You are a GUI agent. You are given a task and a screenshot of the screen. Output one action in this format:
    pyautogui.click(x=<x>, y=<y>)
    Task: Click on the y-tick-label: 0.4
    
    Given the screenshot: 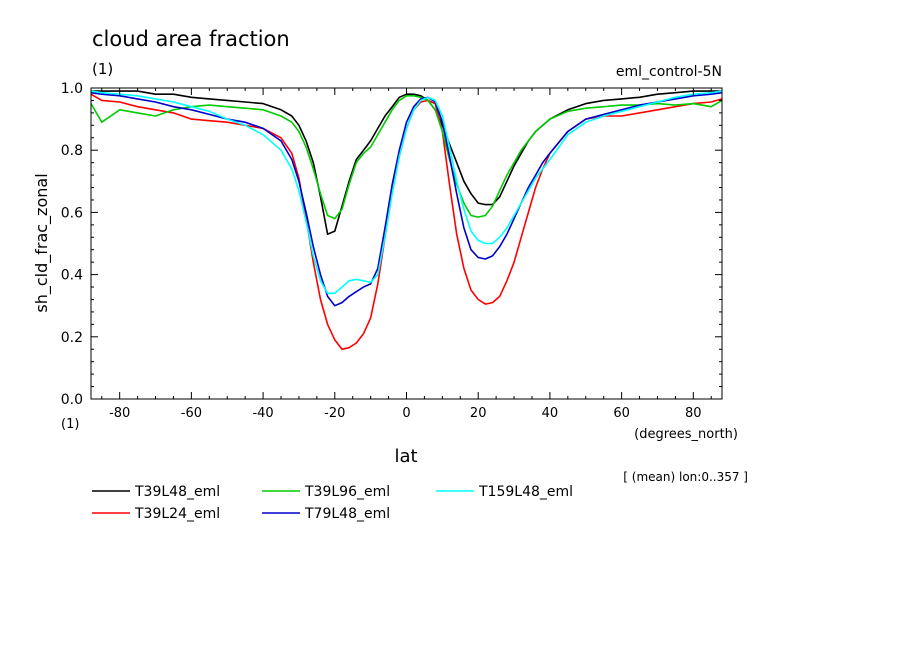 What is the action you would take?
    pyautogui.click(x=72, y=276)
    